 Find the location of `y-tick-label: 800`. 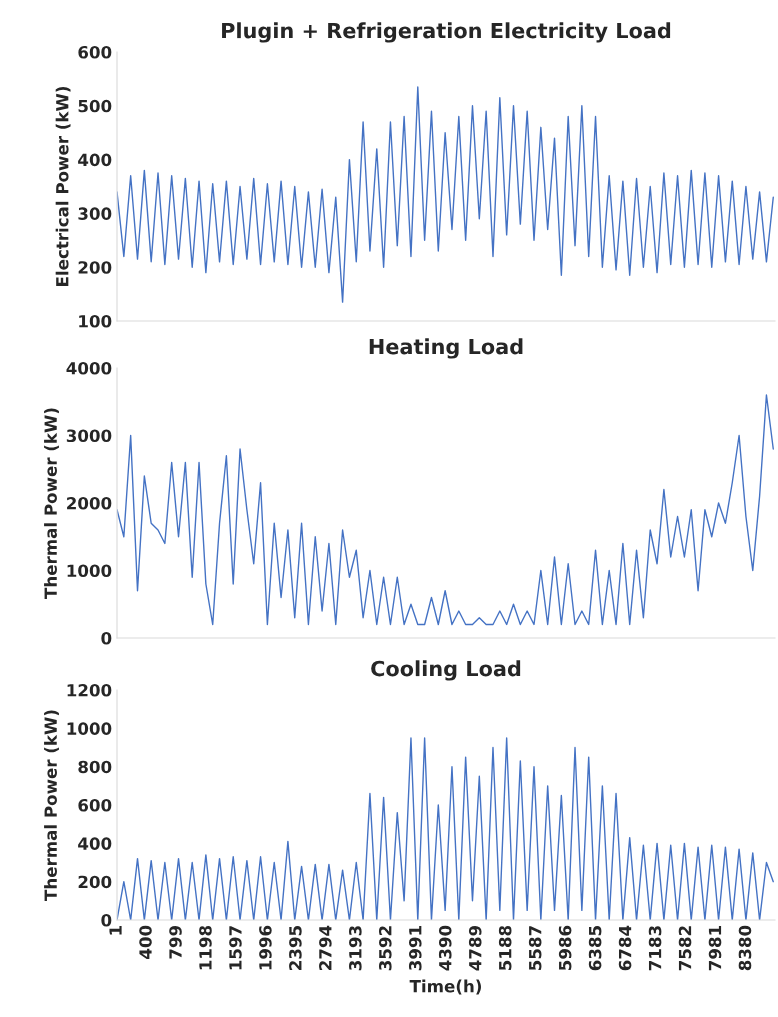

y-tick-label: 800 is located at coordinates (95, 767).